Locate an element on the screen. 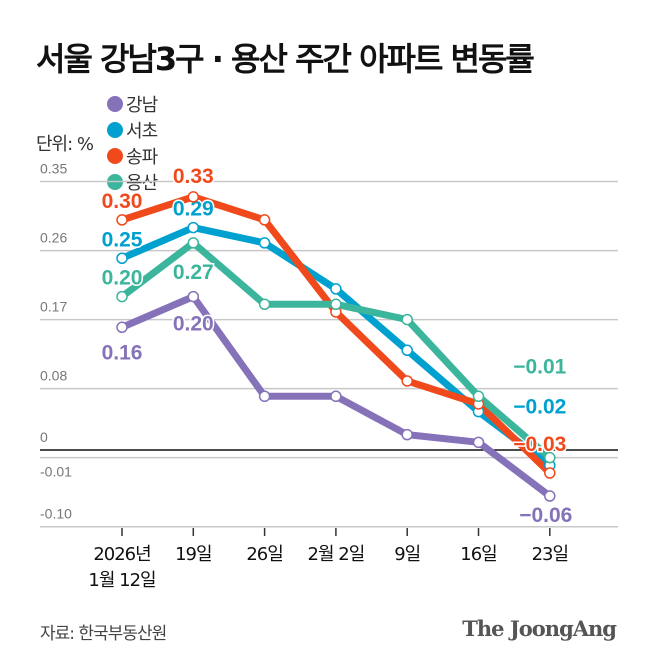 The image size is (658, 667). data-label: 0.27 is located at coordinates (193, 272).